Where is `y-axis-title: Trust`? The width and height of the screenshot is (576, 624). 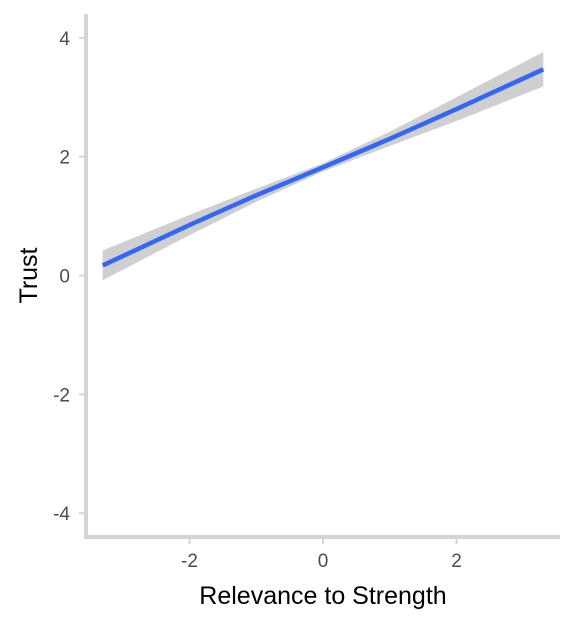 y-axis-title: Trust is located at coordinates (29, 275).